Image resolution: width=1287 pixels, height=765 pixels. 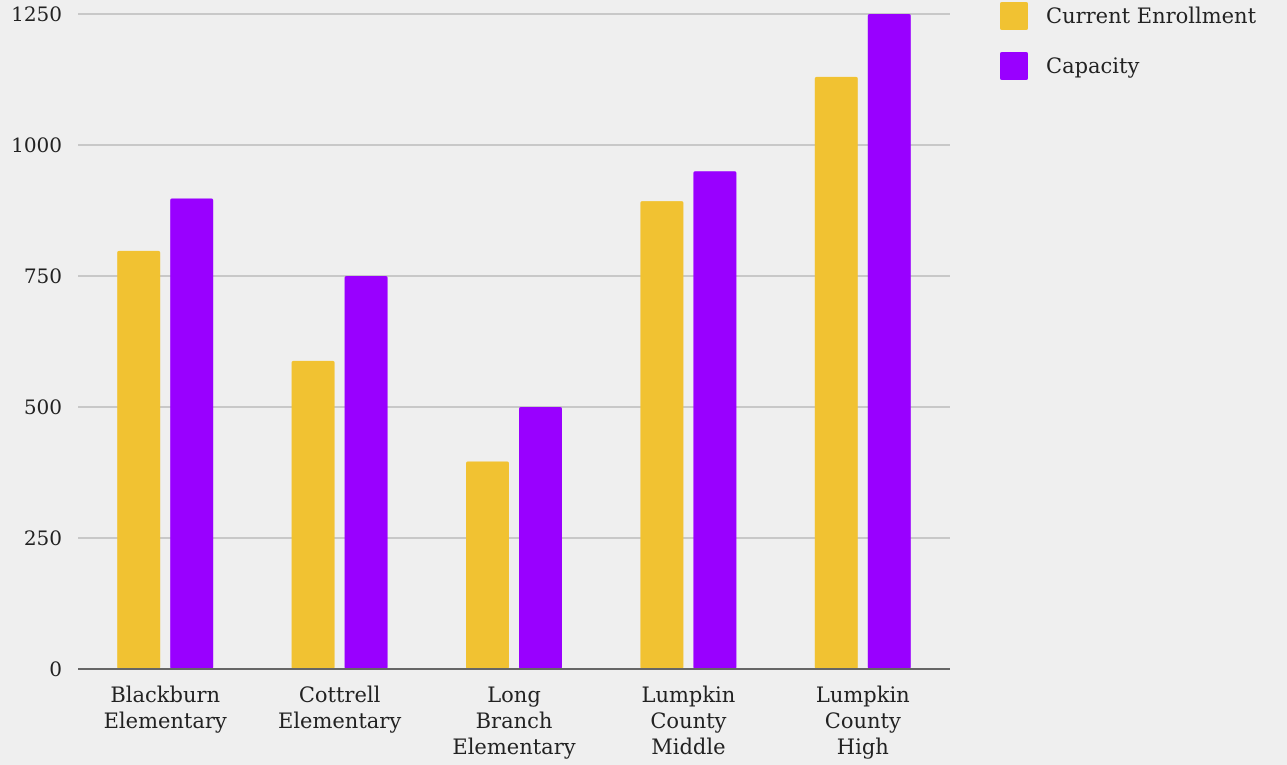 I want to click on x-tick-label-4: Lumpkin County High, so click(x=863, y=721).